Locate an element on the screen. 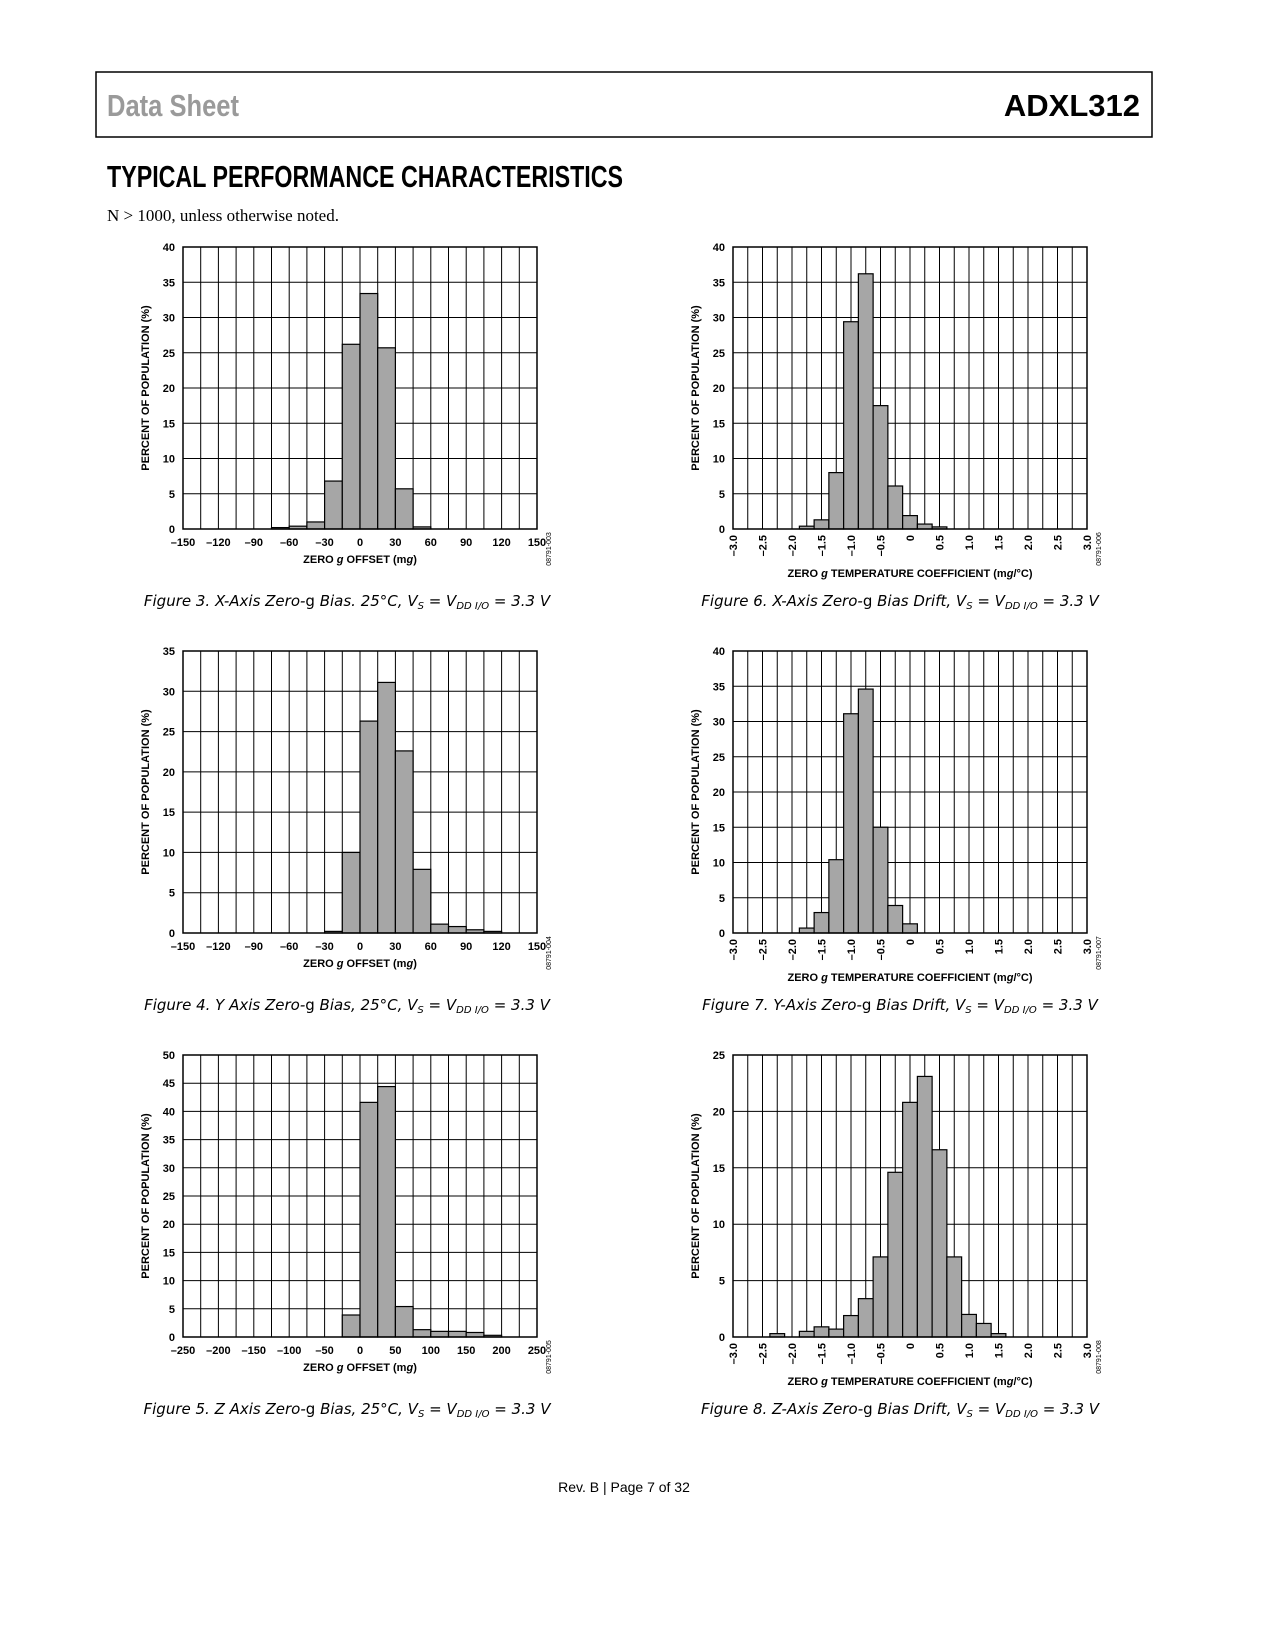 The image size is (1275, 1650). caption-run: Figure 7. Y-Axis Zero- is located at coordinates (782, 1005).